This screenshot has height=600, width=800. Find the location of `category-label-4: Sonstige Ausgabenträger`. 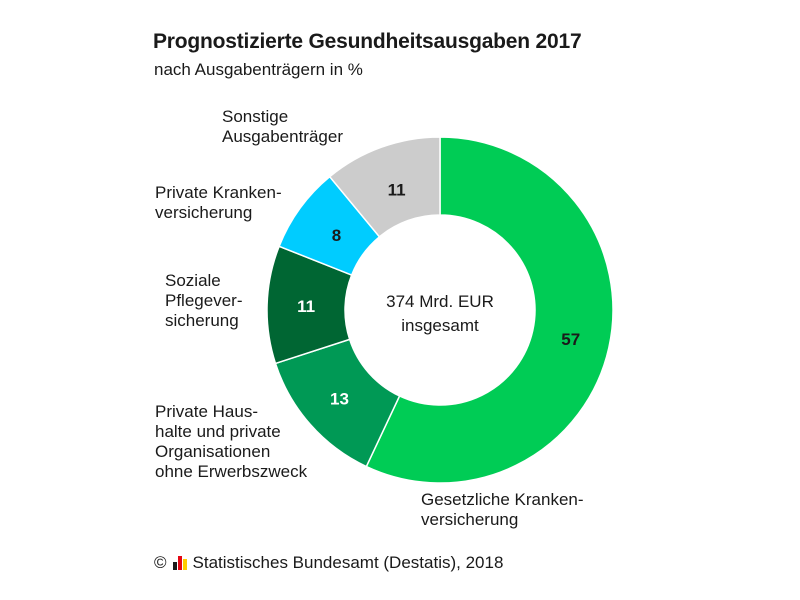

category-label-4: Sonstige Ausgabenträger is located at coordinates (282, 127).